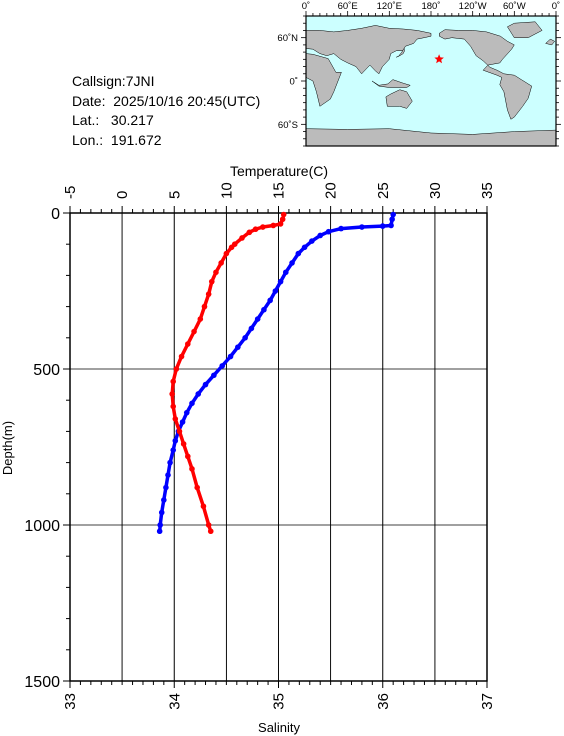  What do you see at coordinates (113, 120) in the screenshot?
I see `latitude-text: Lat.: 30.217` at bounding box center [113, 120].